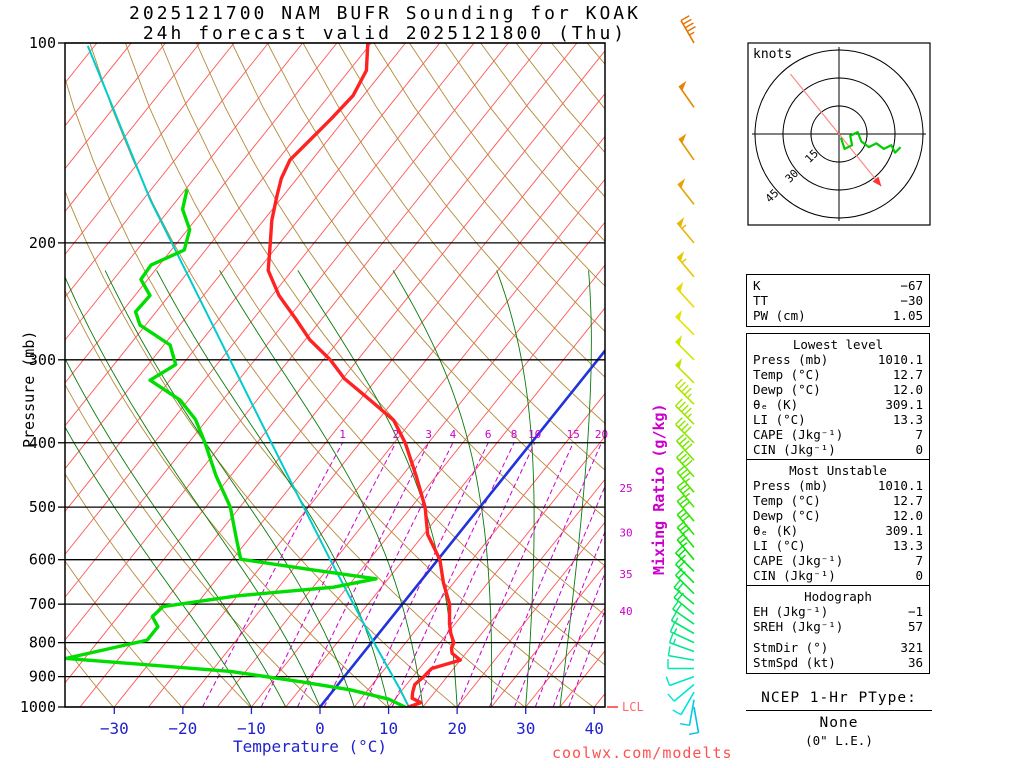 Image resolution: width=1024 pixels, height=768 pixels. Describe the element at coordinates (42, 507) in the screenshot. I see `svg-text: 500` at that location.